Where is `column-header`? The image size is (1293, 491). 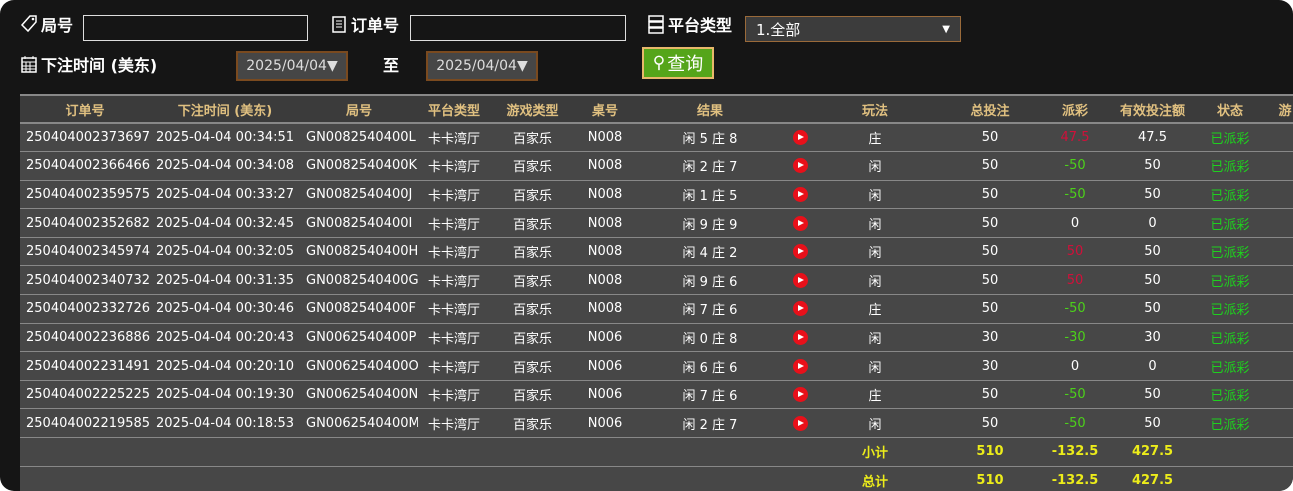
column-header is located at coordinates (800, 109).